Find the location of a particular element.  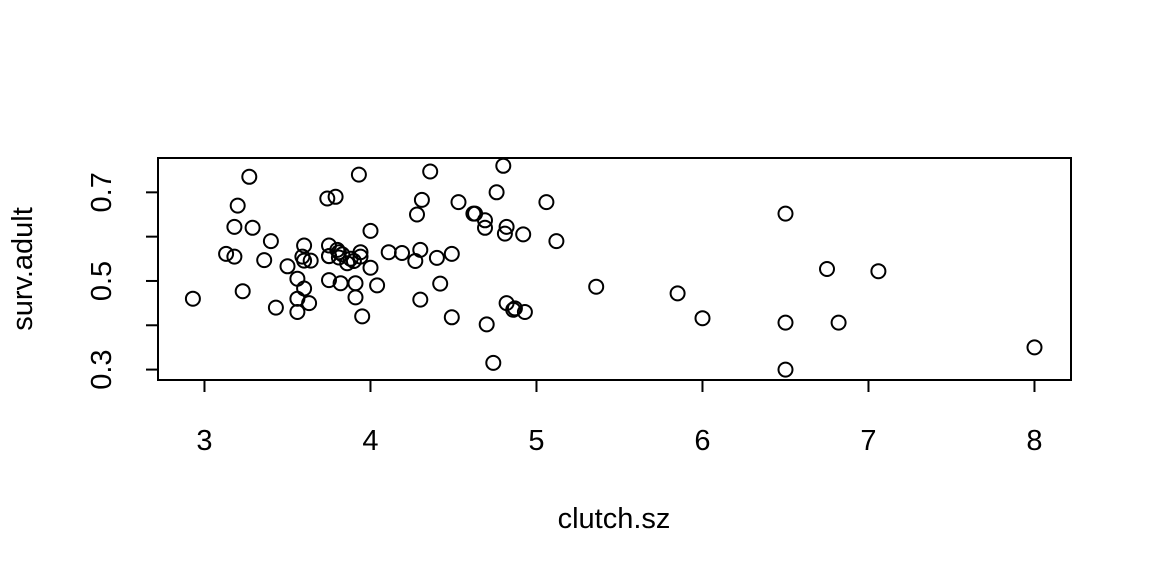

x-tick-label: 8 is located at coordinates (1034, 441).